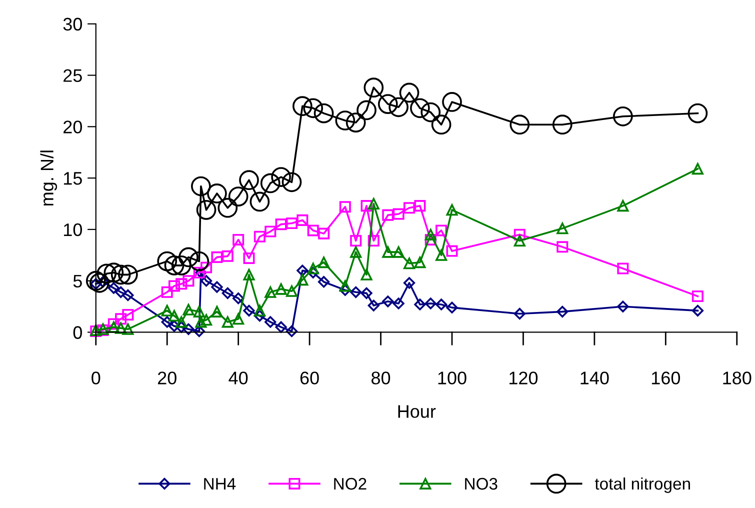 The width and height of the screenshot is (755, 508). I want to click on y-tick-label: 5, so click(77, 281).